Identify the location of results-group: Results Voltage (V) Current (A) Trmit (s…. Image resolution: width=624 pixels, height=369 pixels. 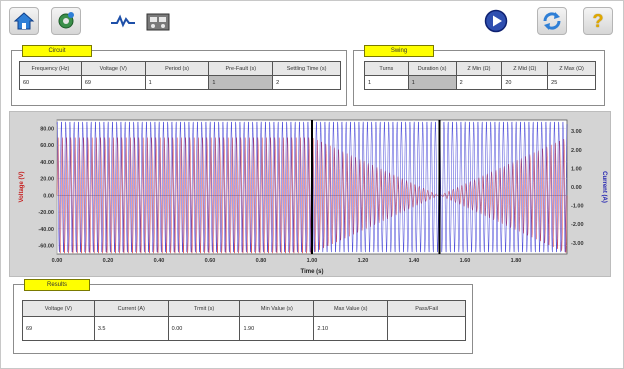
(243, 316).